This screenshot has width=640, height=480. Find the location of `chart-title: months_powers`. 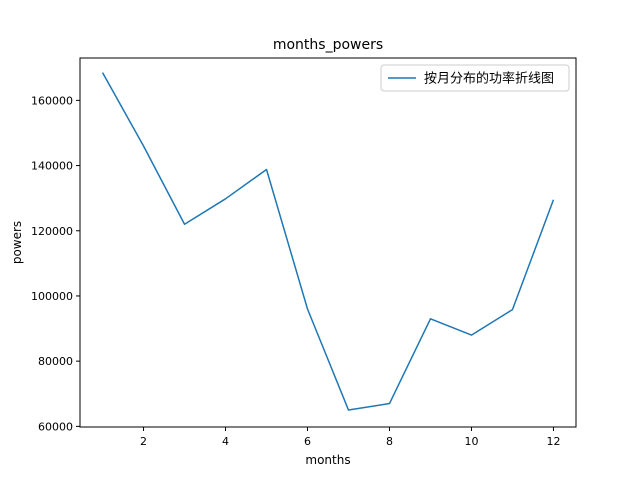

chart-title: months_powers is located at coordinates (328, 45).